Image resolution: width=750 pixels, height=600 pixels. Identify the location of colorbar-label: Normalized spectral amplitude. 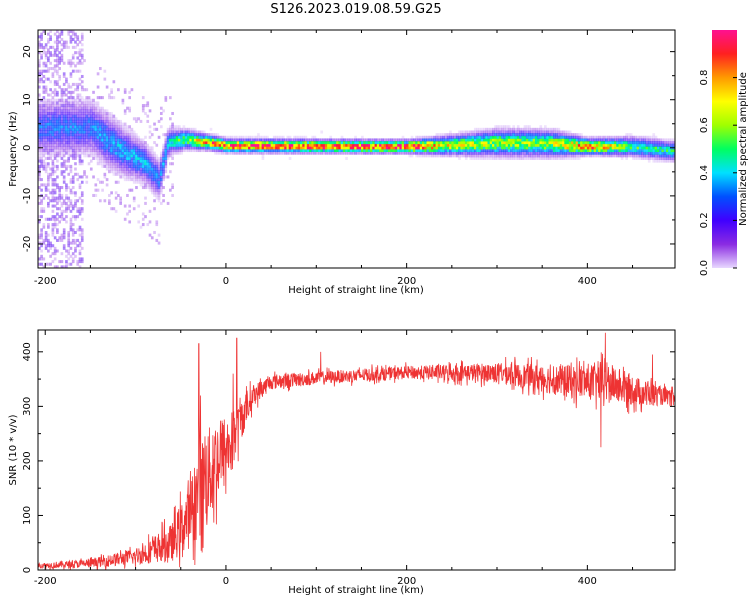
(743, 149).